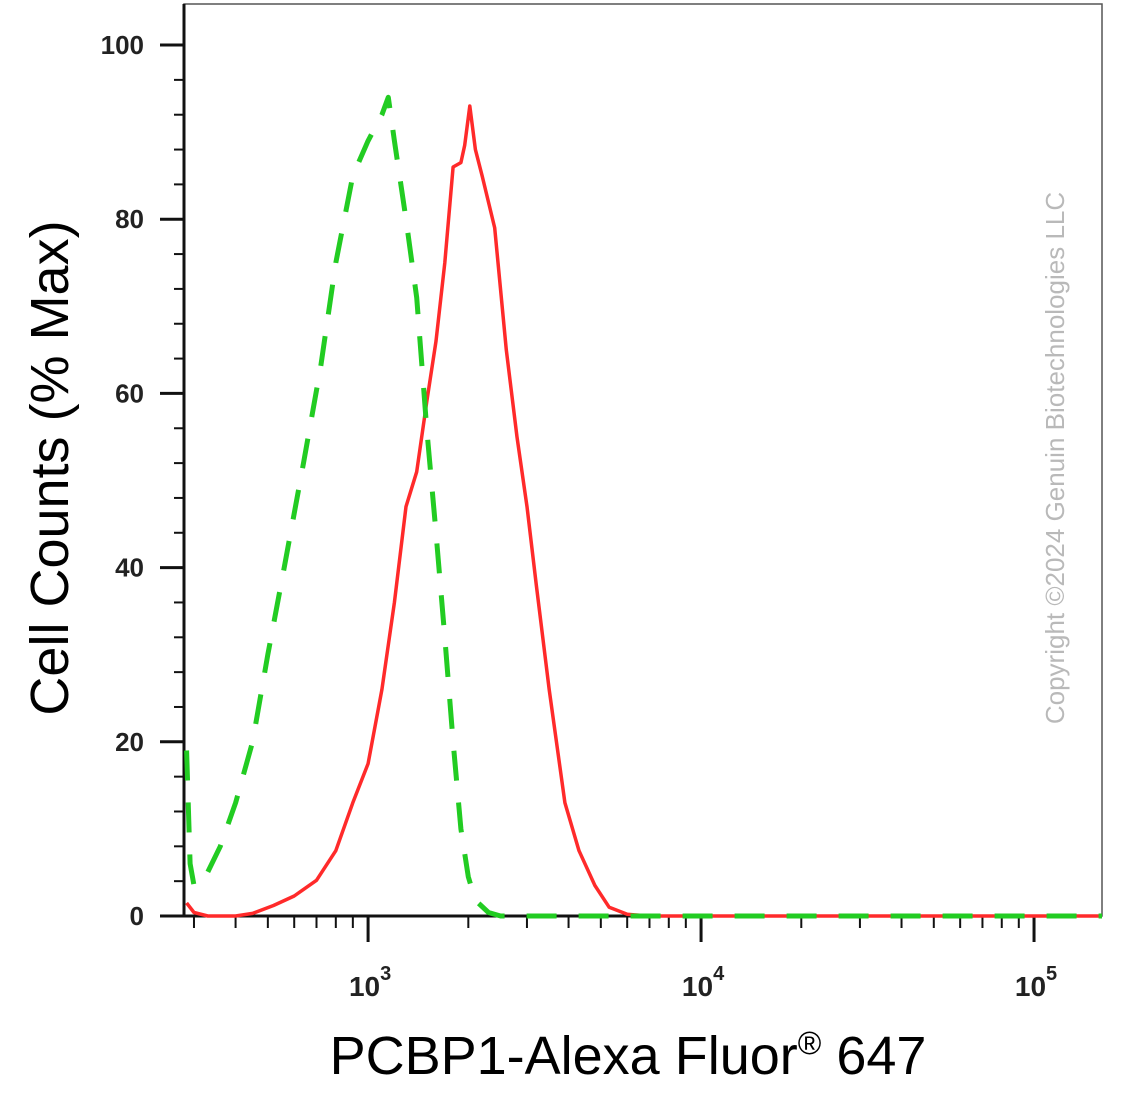 Image resolution: width=1137 pixels, height=1093 pixels. I want to click on y-tick-label: 40, so click(129, 568).